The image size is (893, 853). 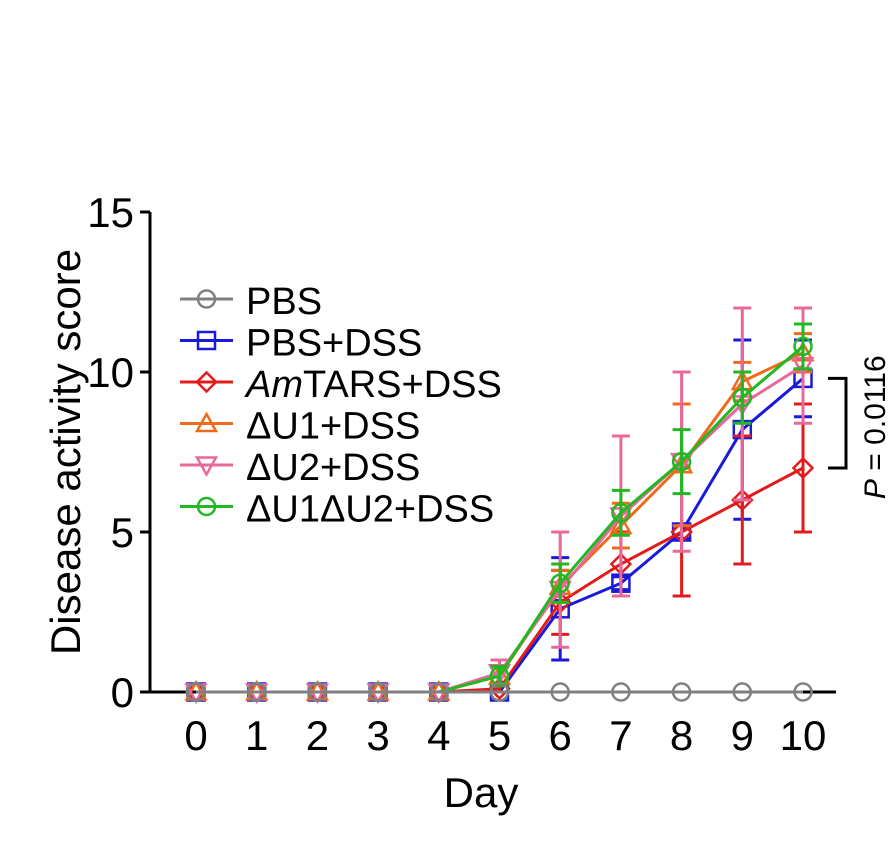 I want to click on legend-item-delta-u1-dss: ΔU1+DSS, so click(x=300, y=427).